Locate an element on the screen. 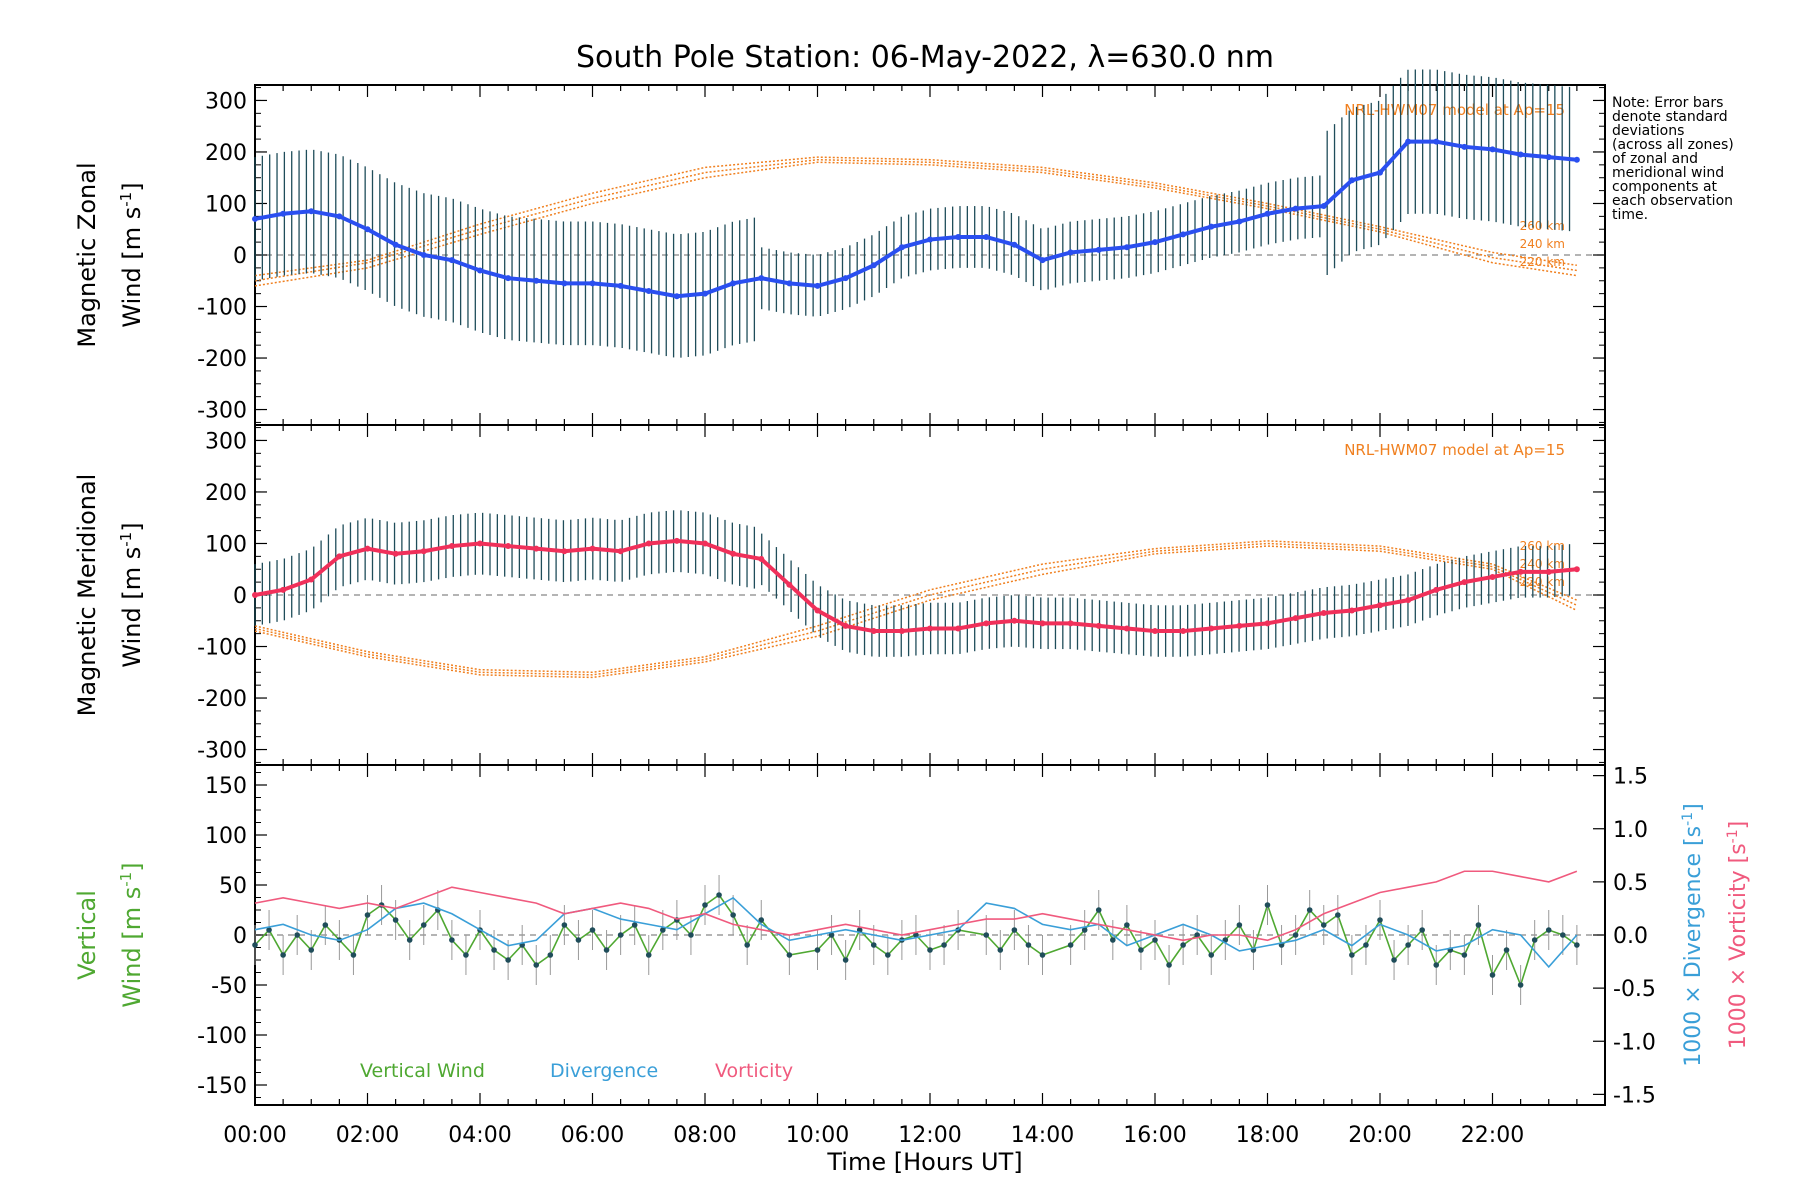  right-y-tick-label: 0.0 is located at coordinates (1630, 936).